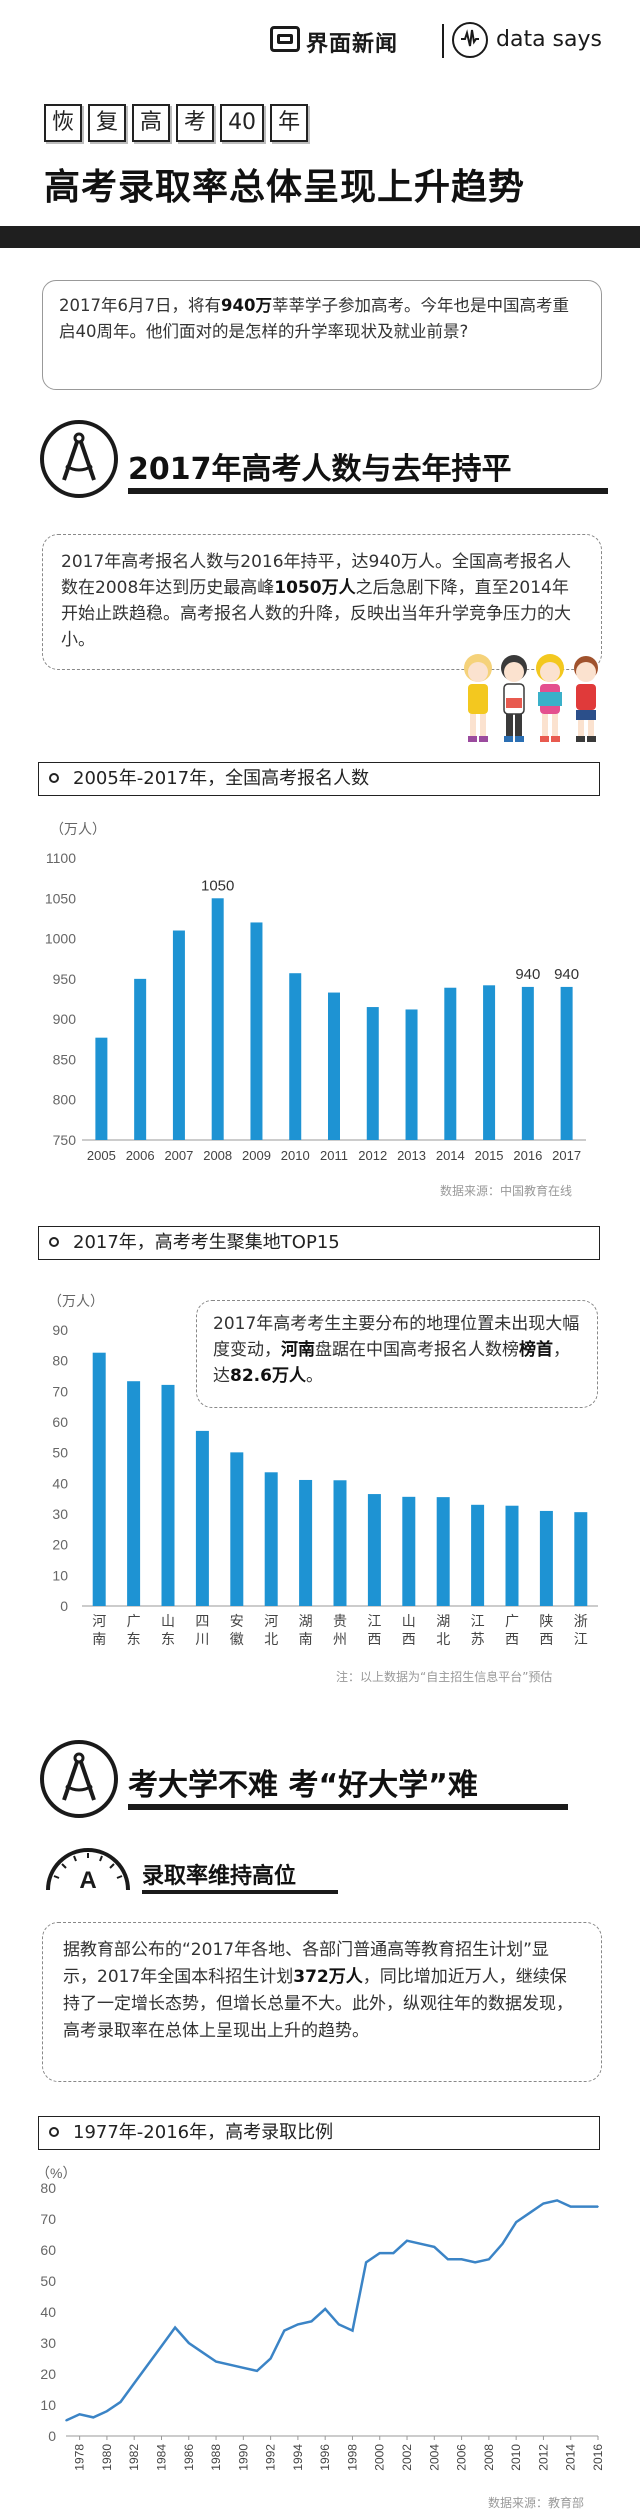  I want to click on x-tick-label: 2008, so click(217, 1155).